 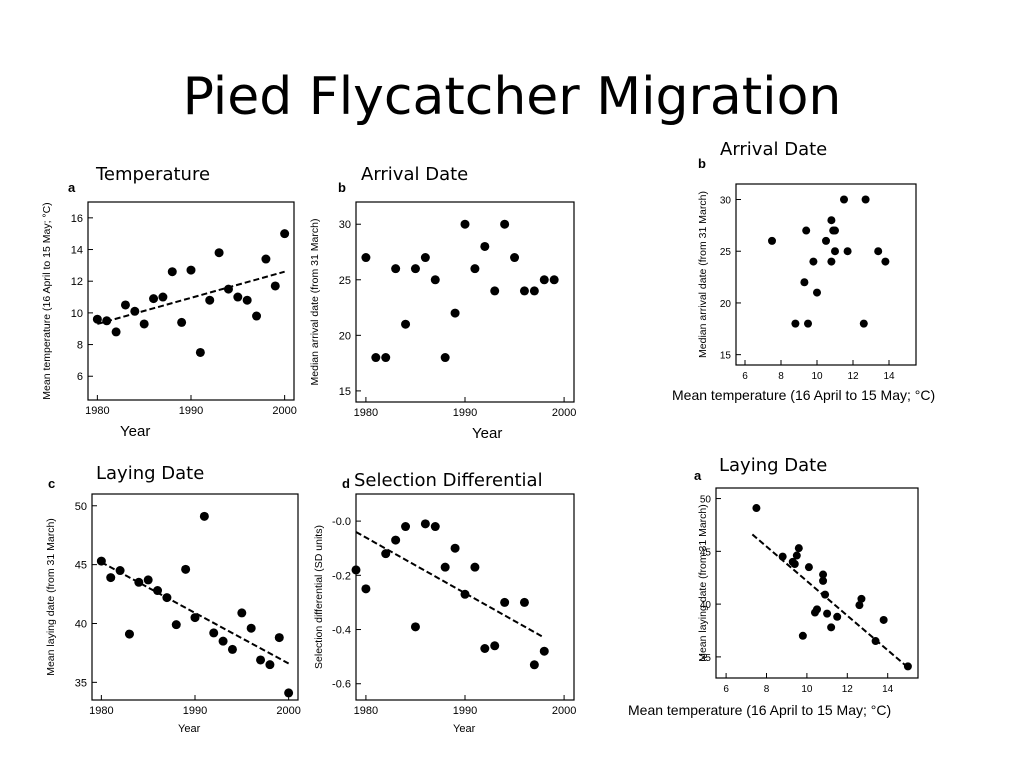 I want to click on y-tick-label: 20, so click(x=726, y=304).